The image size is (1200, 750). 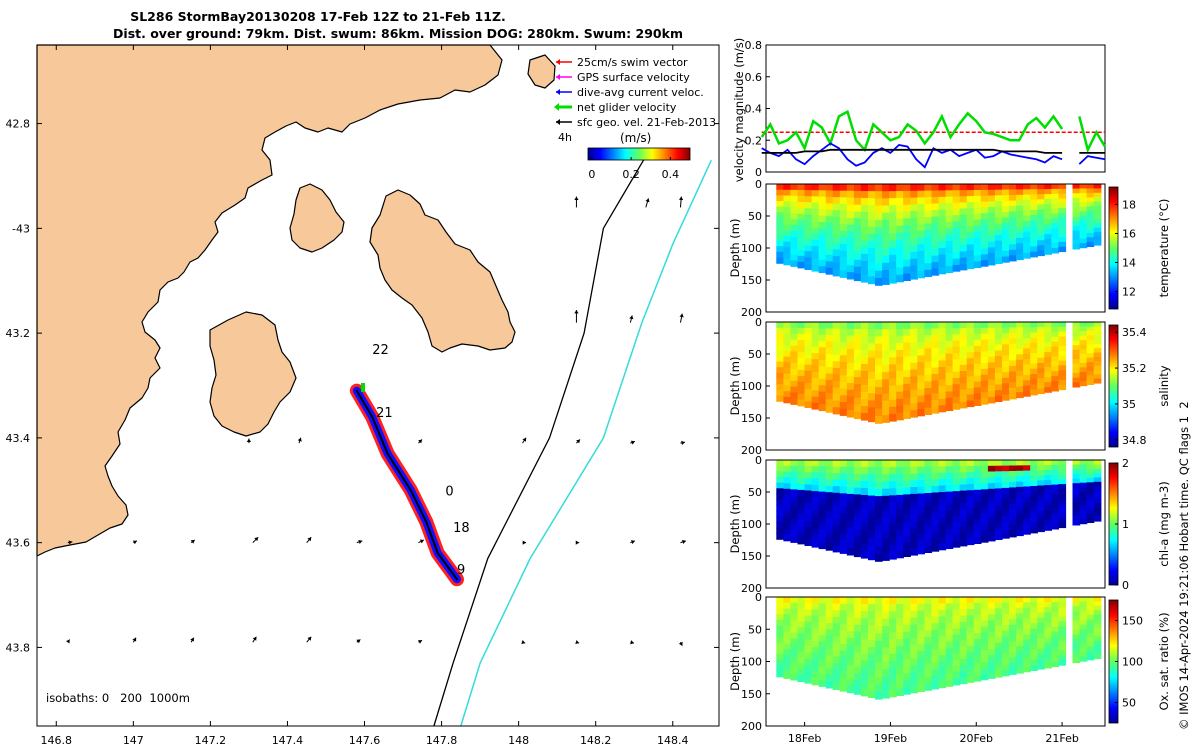 What do you see at coordinates (565, 137) in the screenshot?
I see `legend-4h-label: 4h` at bounding box center [565, 137].